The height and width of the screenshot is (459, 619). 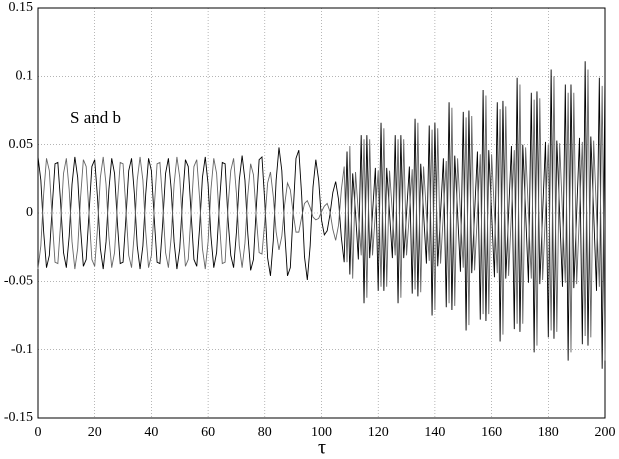 I want to click on y-tick-label: 0.15, so click(x=21, y=7).